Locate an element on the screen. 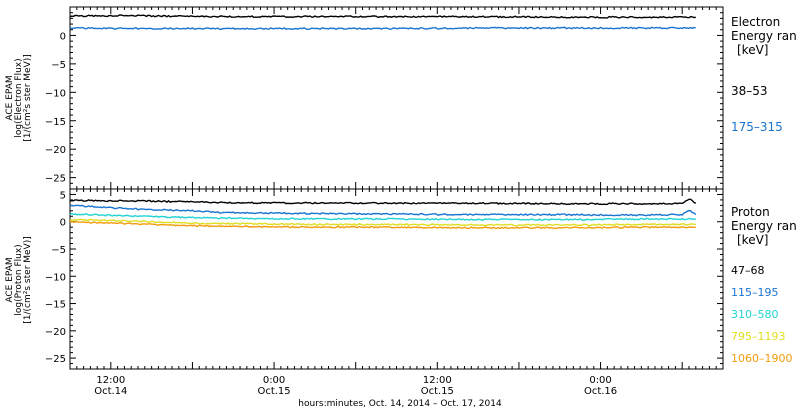  proton-legend: Proton Energy ran [keV] is located at coordinates (764, 226).